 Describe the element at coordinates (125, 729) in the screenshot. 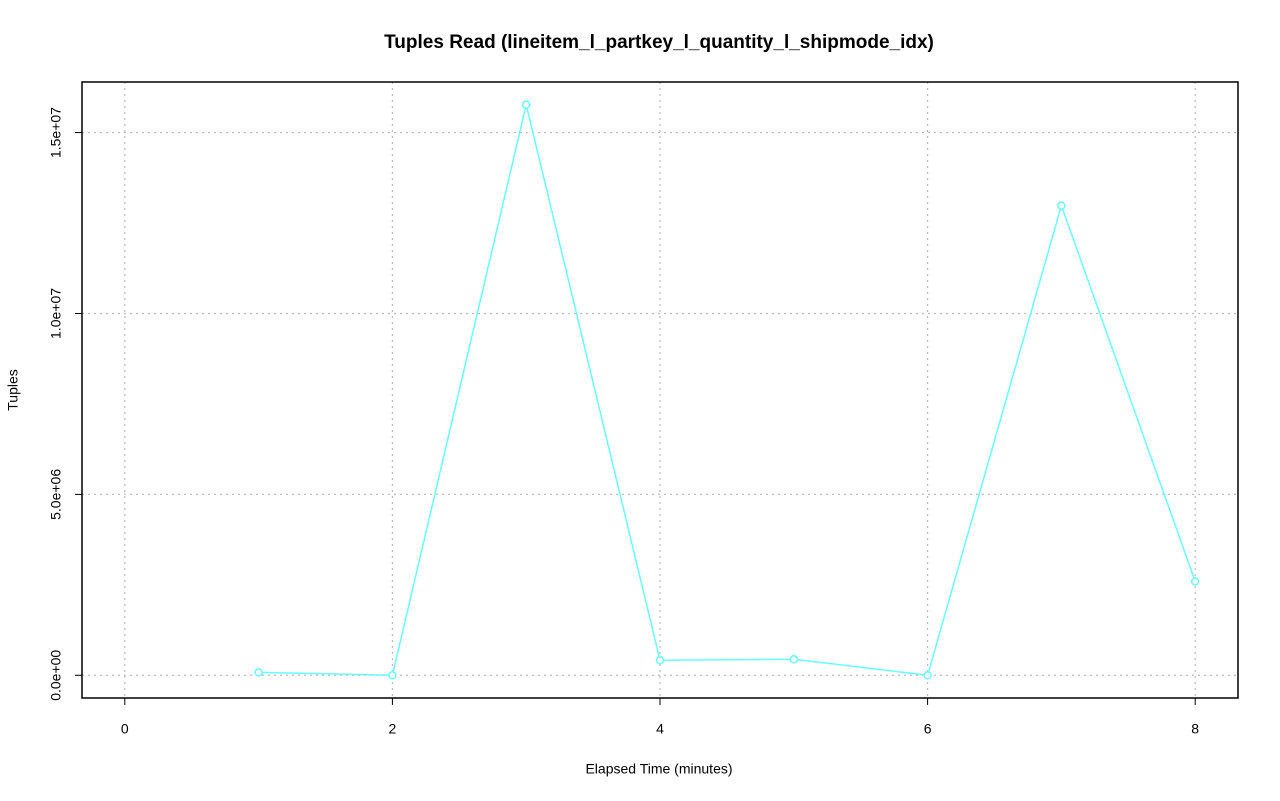

I see `x-tick-label: 0` at that location.